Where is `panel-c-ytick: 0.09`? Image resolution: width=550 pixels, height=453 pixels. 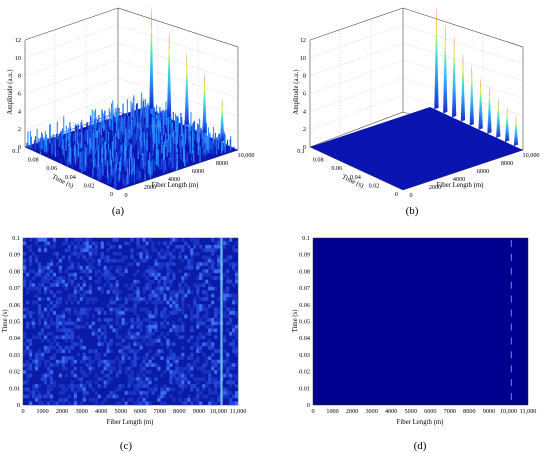 panel-c-ytick: 0.09 is located at coordinates (14, 255).